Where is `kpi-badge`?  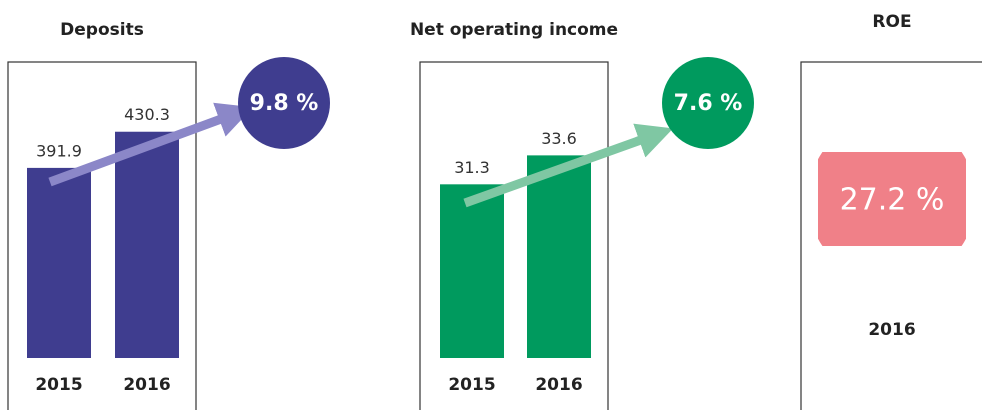
kpi-badge is located at coordinates (892, 199).